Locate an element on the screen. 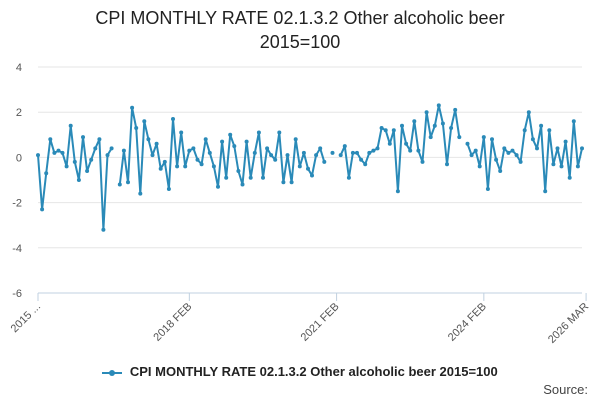 The height and width of the screenshot is (400, 600). chart-title-line2: 2015=100 is located at coordinates (300, 42).